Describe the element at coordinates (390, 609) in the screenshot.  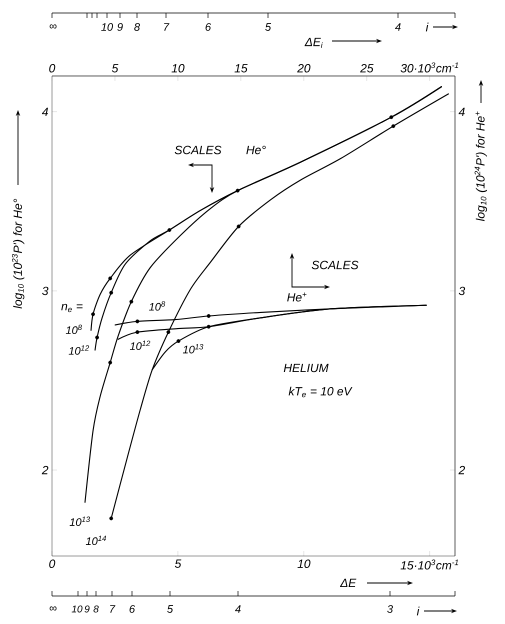
I see `text: 3` at that location.